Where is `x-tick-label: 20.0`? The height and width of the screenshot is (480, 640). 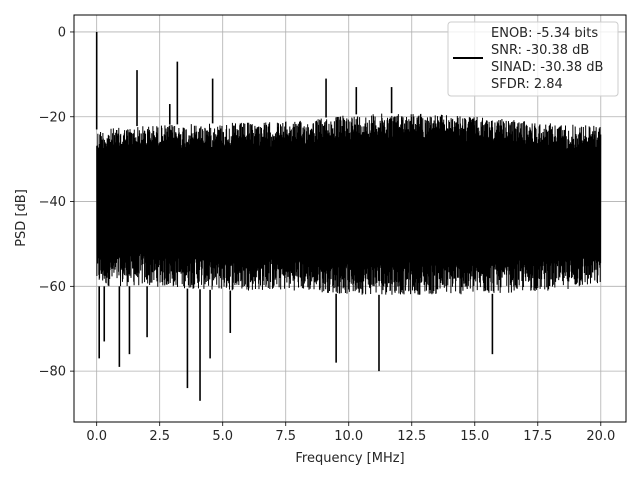 x-tick-label: 20.0 is located at coordinates (600, 436).